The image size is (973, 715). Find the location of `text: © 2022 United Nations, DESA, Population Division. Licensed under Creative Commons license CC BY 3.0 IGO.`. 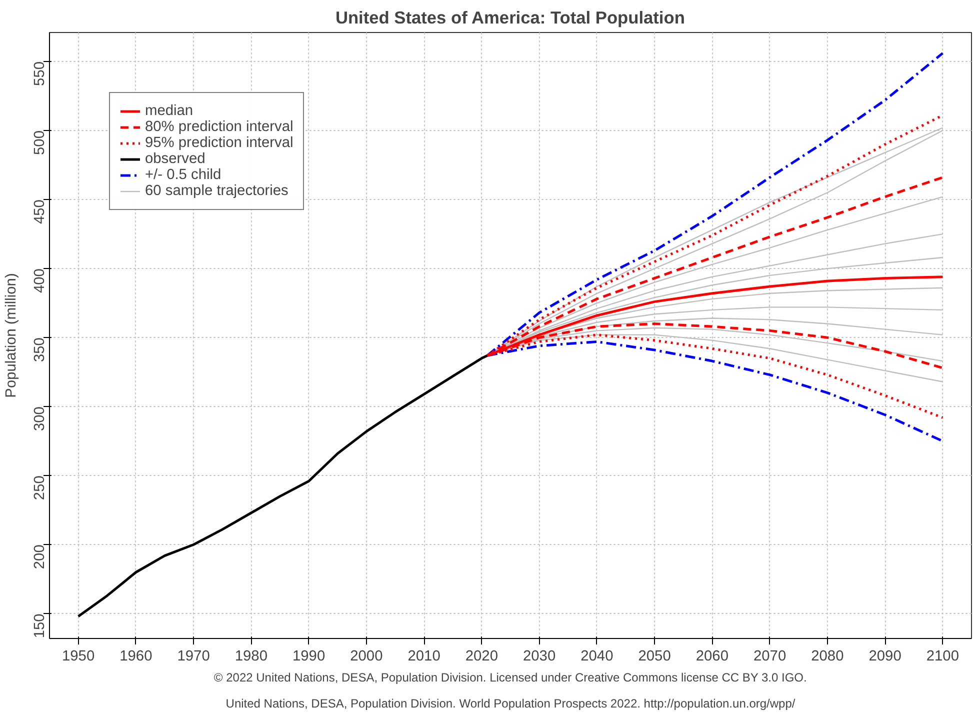

text: © 2022 United Nations, DESA, Population Division. Licensed under Creative Commons license CC BY 3.0 IGO. is located at coordinates (510, 677).